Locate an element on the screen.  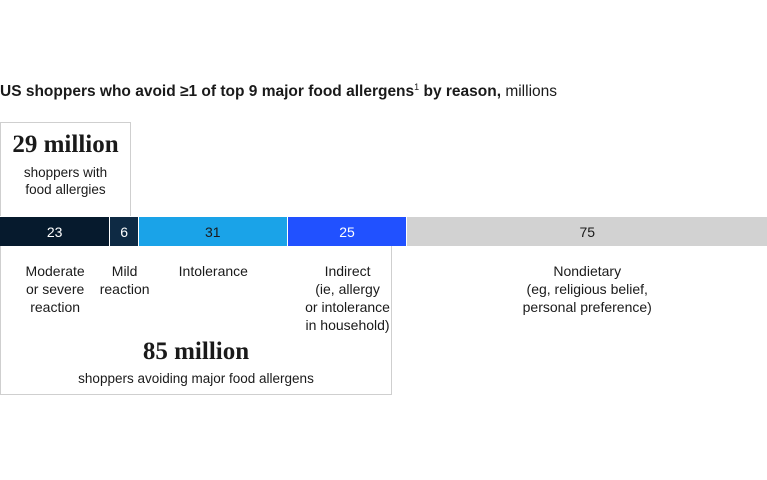
category-label-line: (eg, religious belief, is located at coordinates (587, 289).